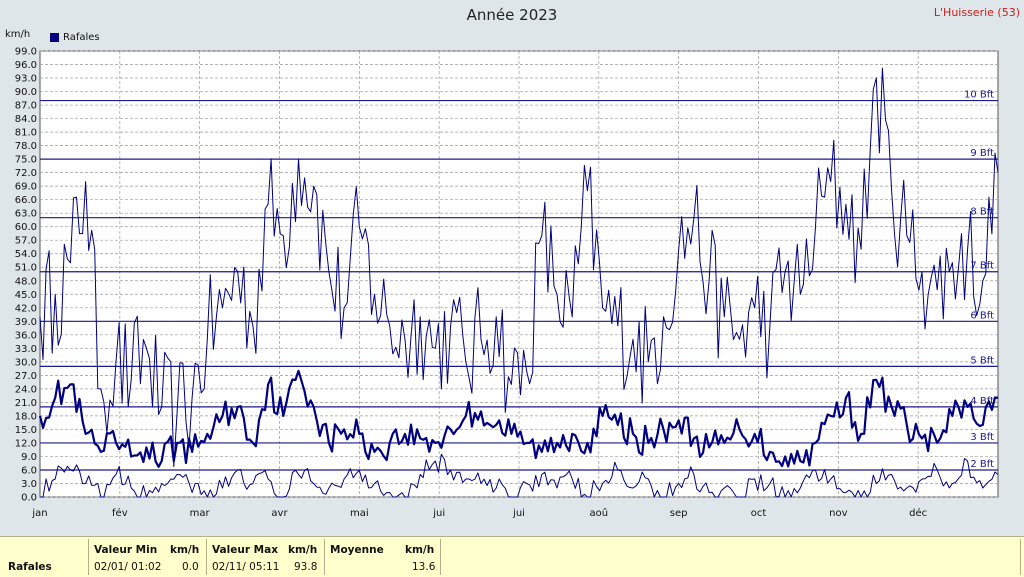  I want to click on beaufort-label: 3 Bft, so click(982, 437).